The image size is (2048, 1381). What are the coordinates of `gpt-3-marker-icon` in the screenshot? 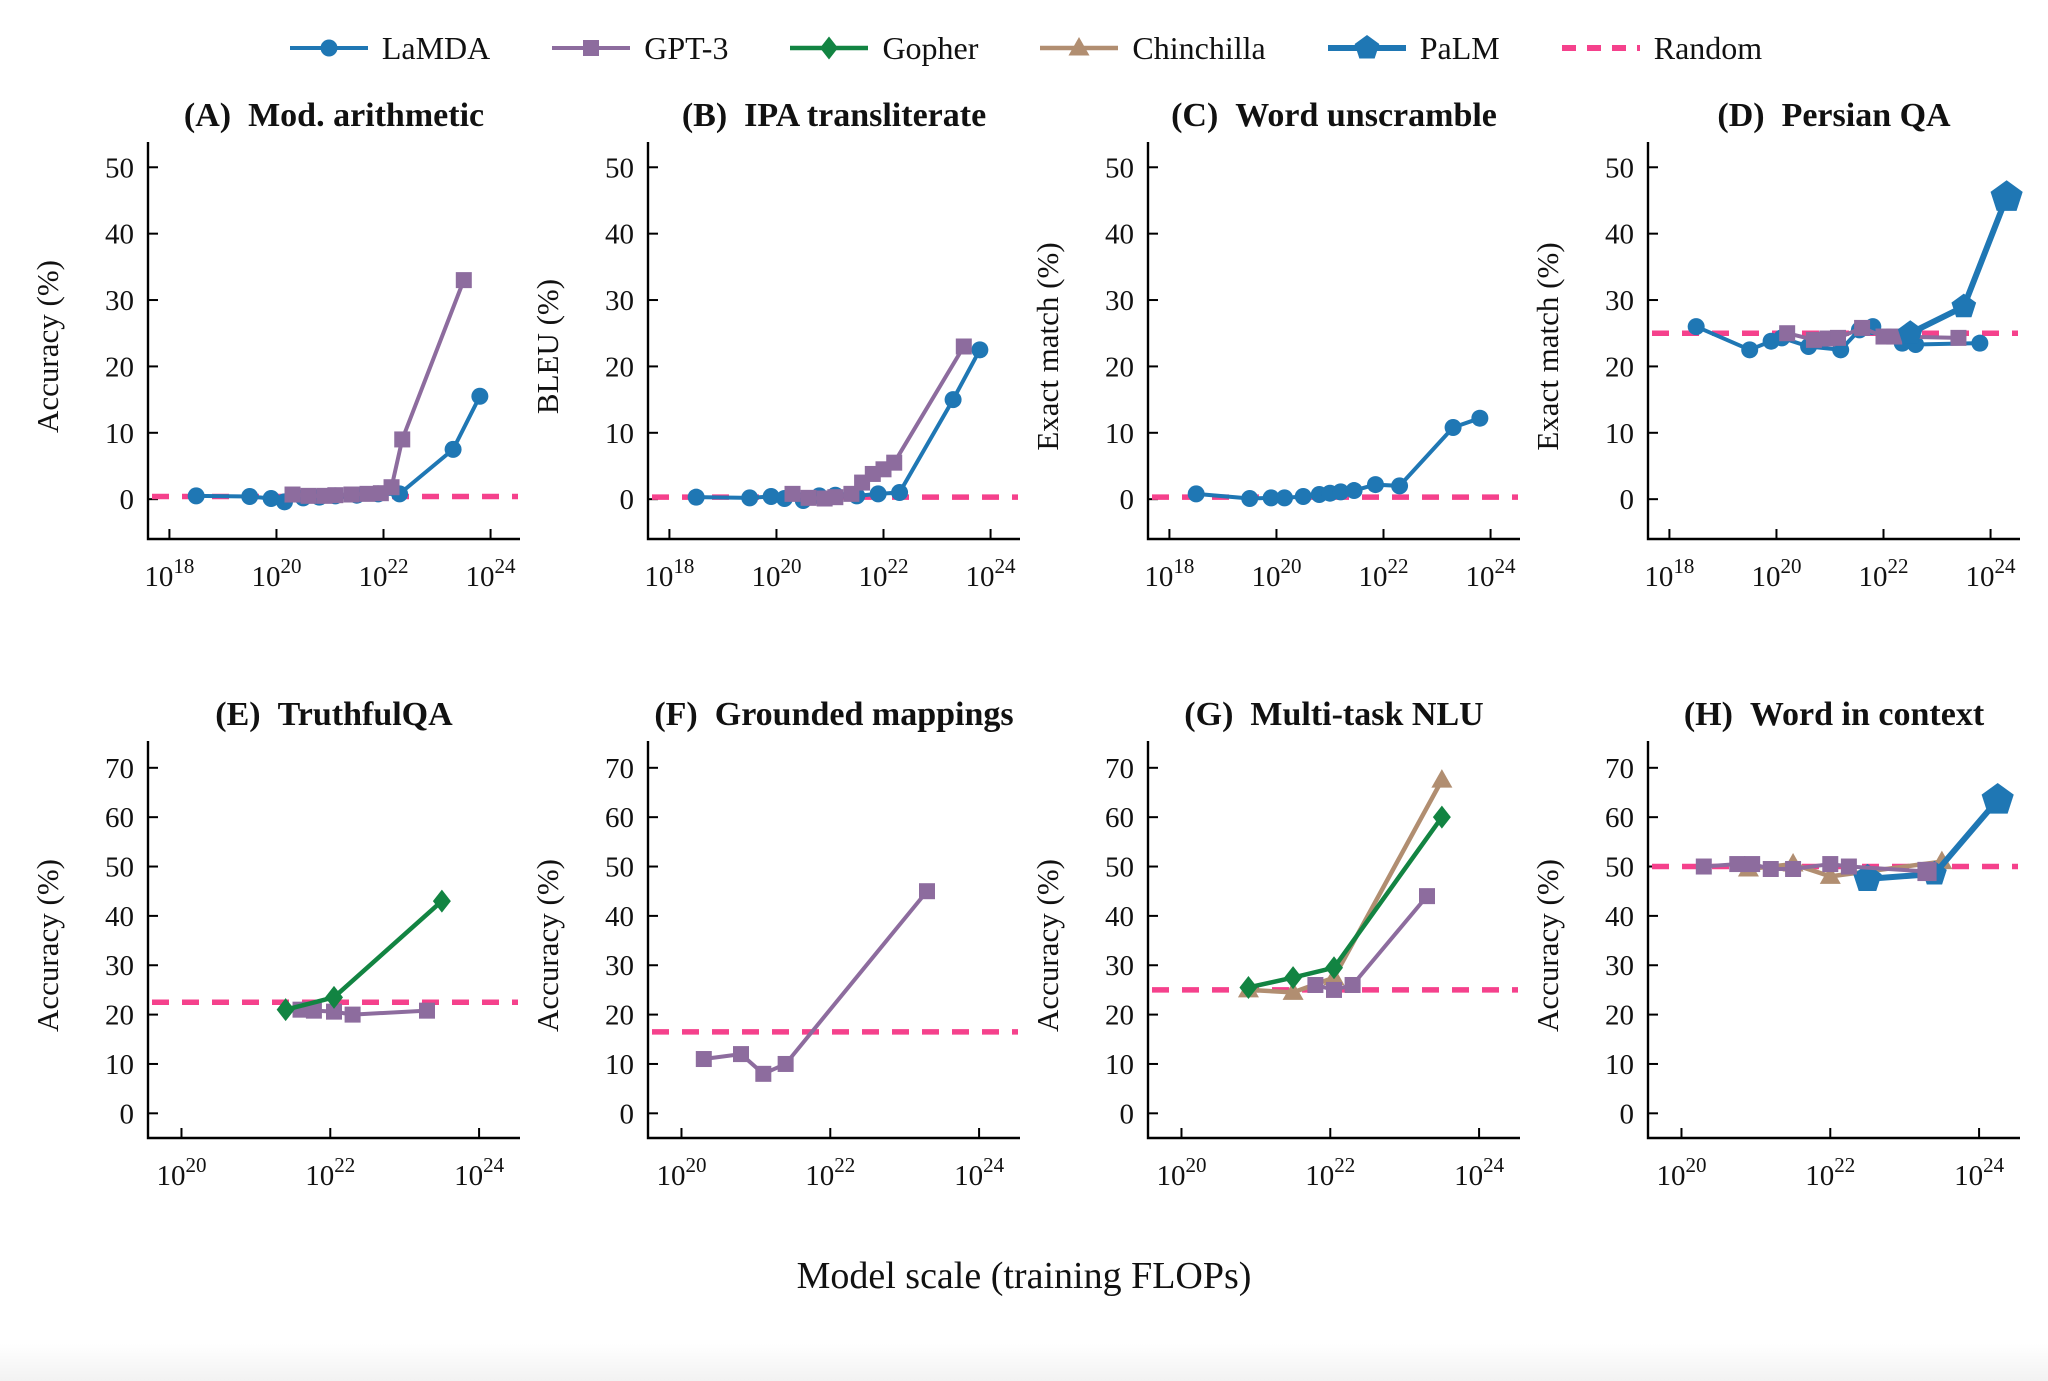 It's located at (591, 48).